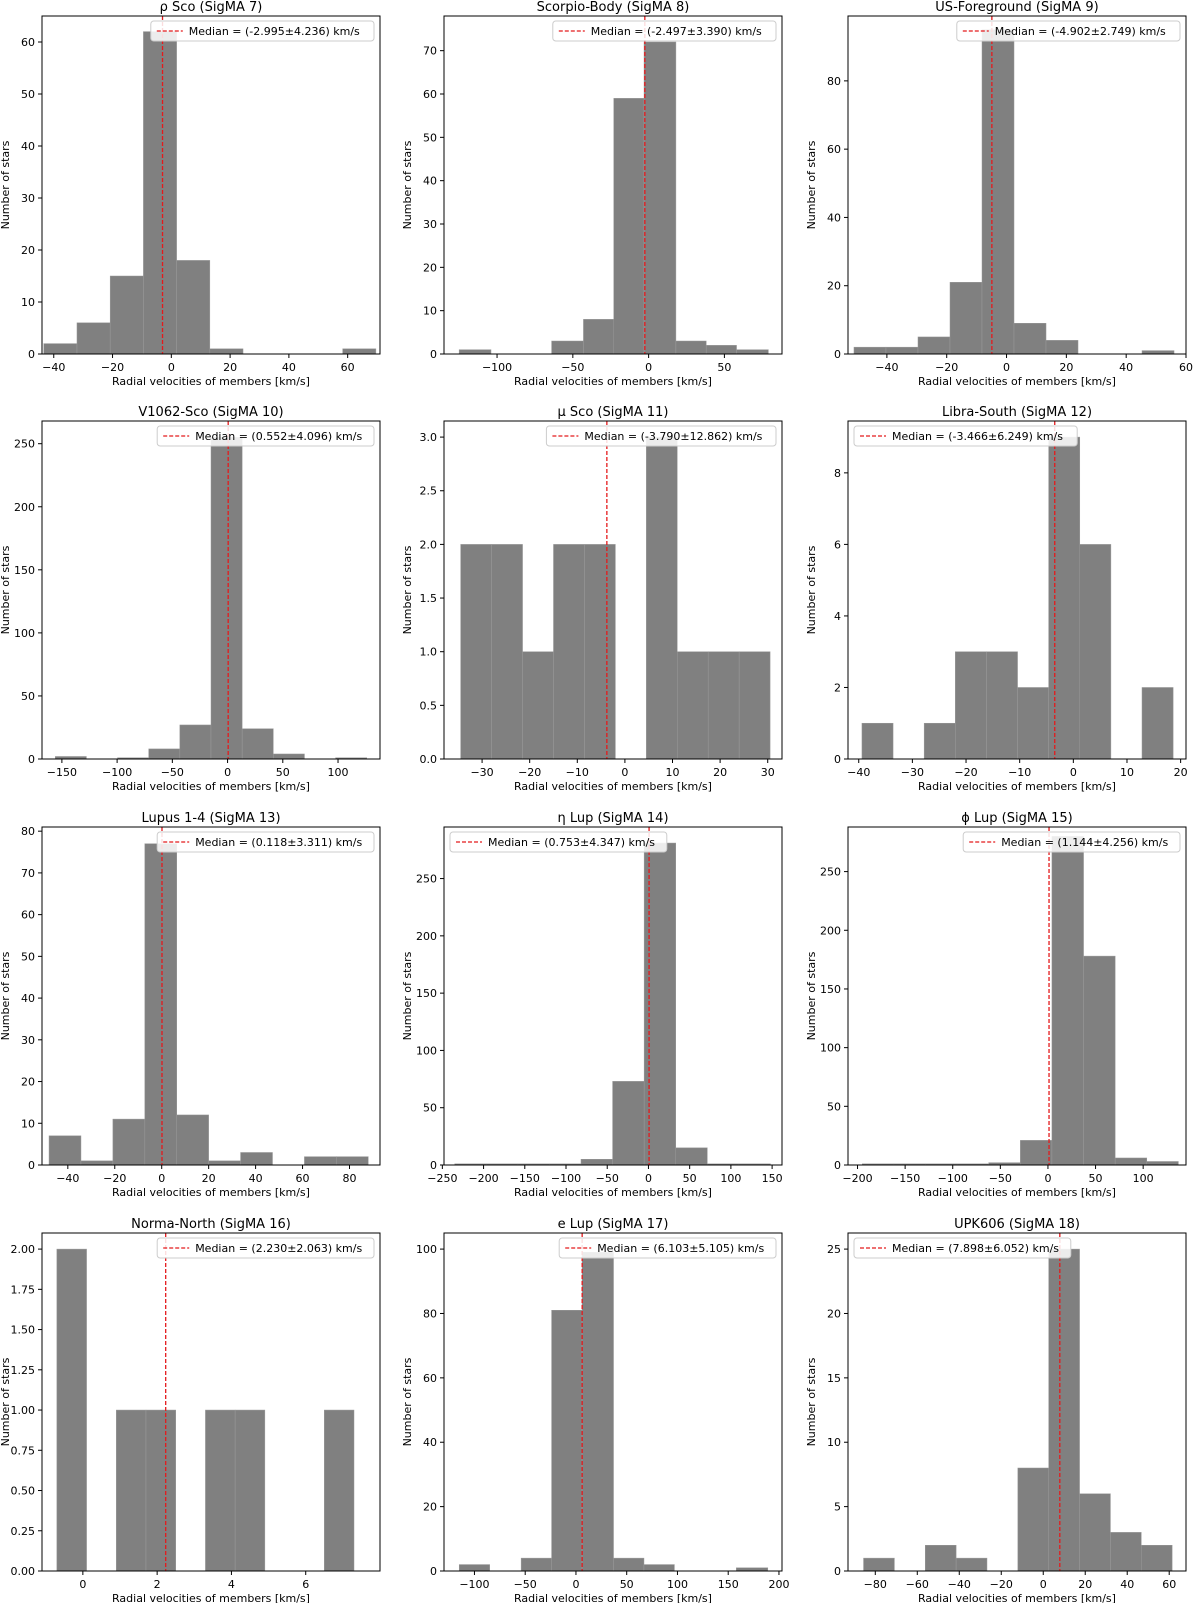 The width and height of the screenshot is (1200, 1603). I want to click on x-tick-label: 200, so click(778, 1584).